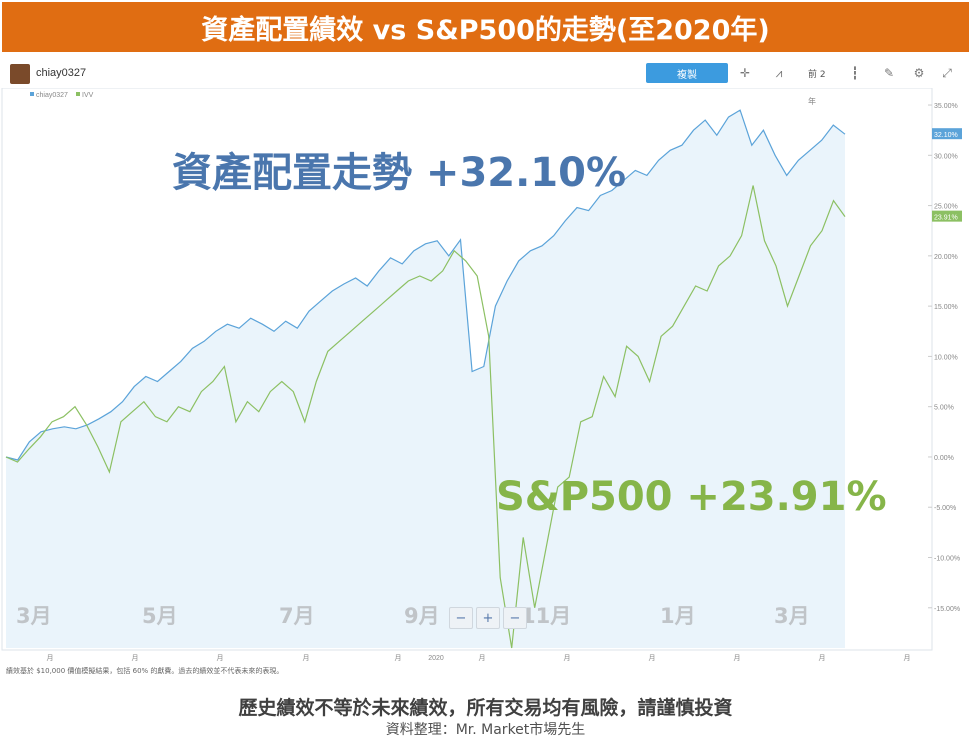  What do you see at coordinates (889, 73) in the screenshot?
I see `pencil-icon: ✎` at bounding box center [889, 73].